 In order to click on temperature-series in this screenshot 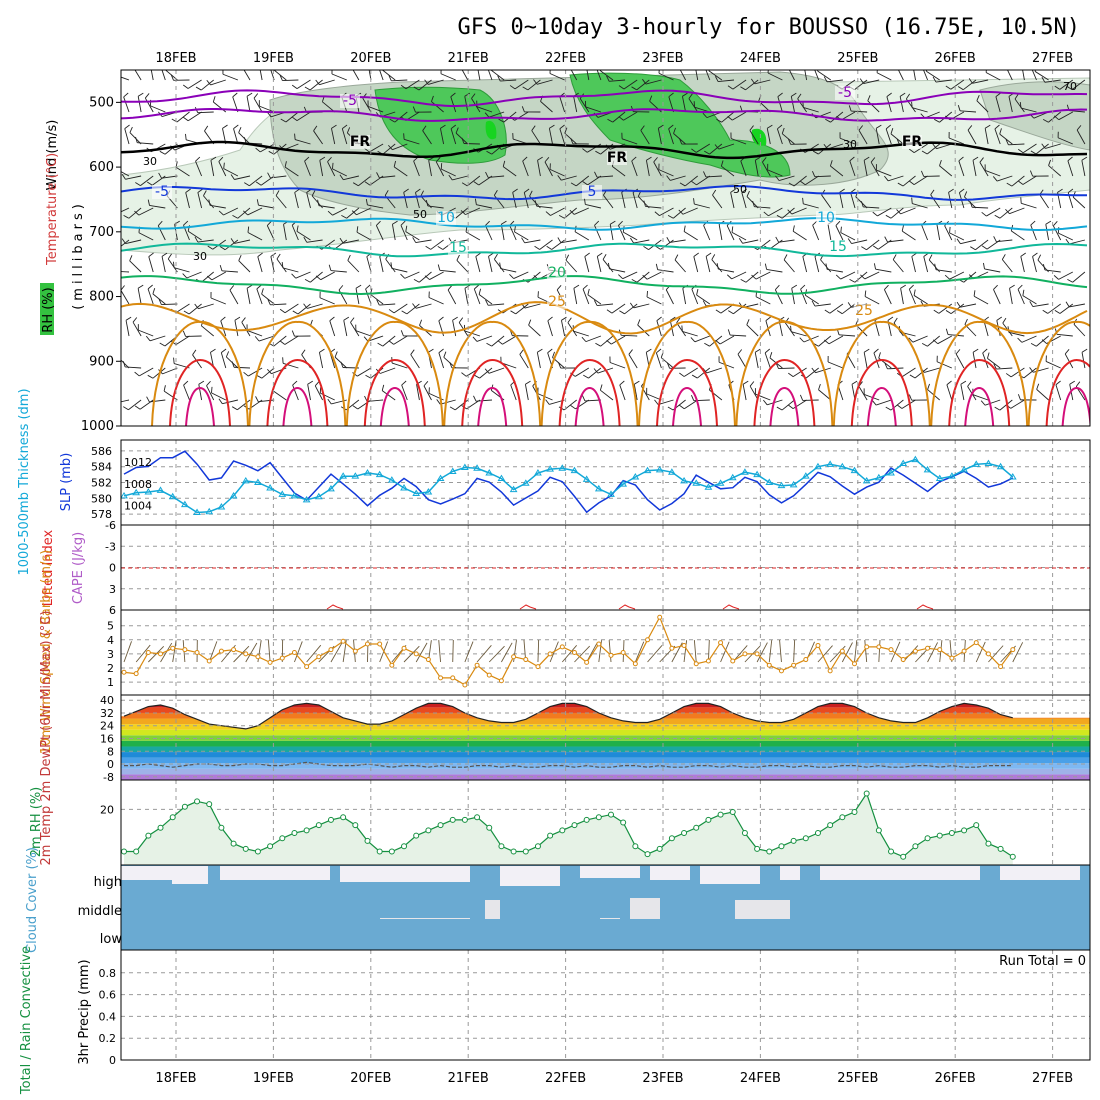, I will do `click(568, 716)`.